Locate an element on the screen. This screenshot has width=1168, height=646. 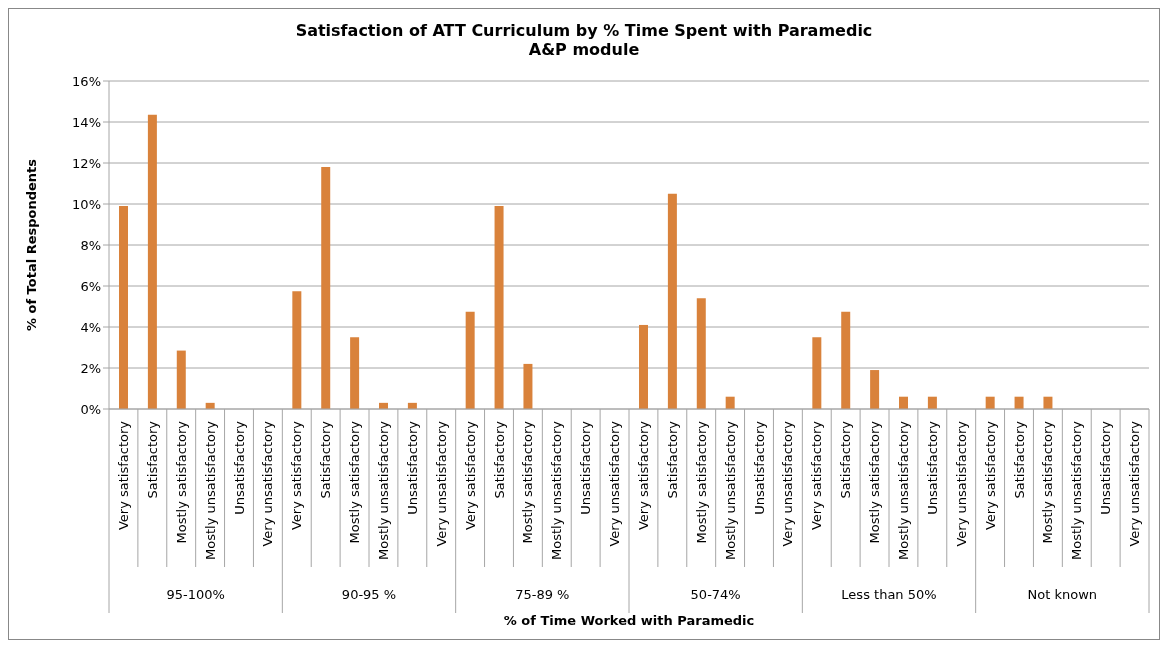
chart-title: Satisfaction of ATT Curriculum by % Time Spent with Paramedic A&P module is located at coordinates (584, 40).